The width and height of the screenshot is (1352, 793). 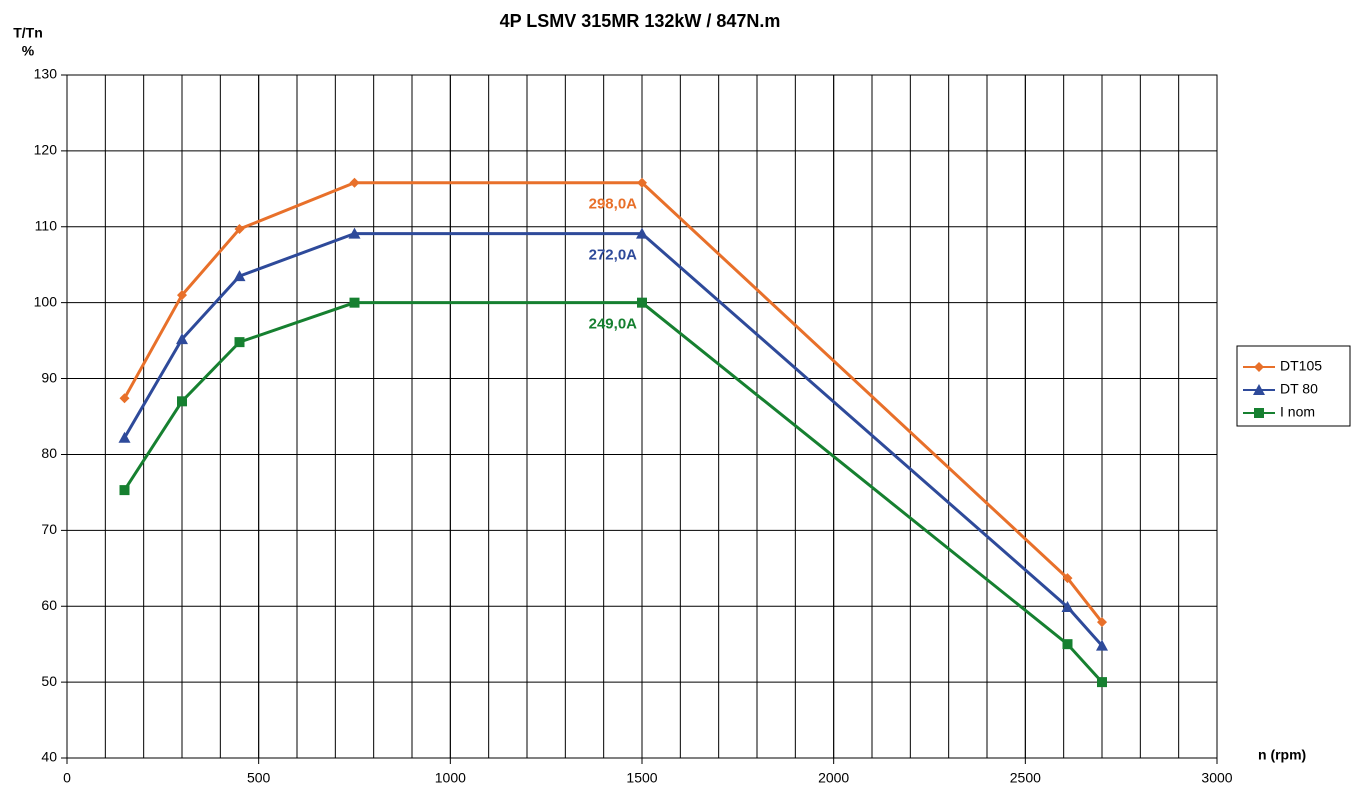 I want to click on y-tick-label: 120, so click(x=46, y=150).